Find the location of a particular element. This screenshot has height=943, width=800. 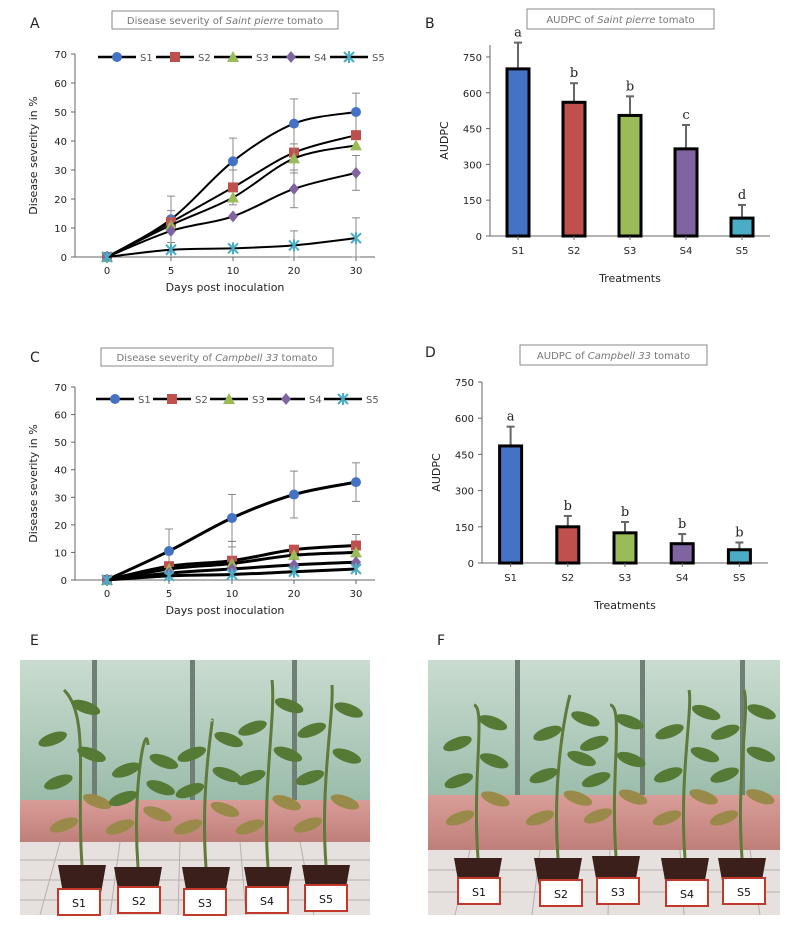

chart-b-title-box is located at coordinates (620, 19).